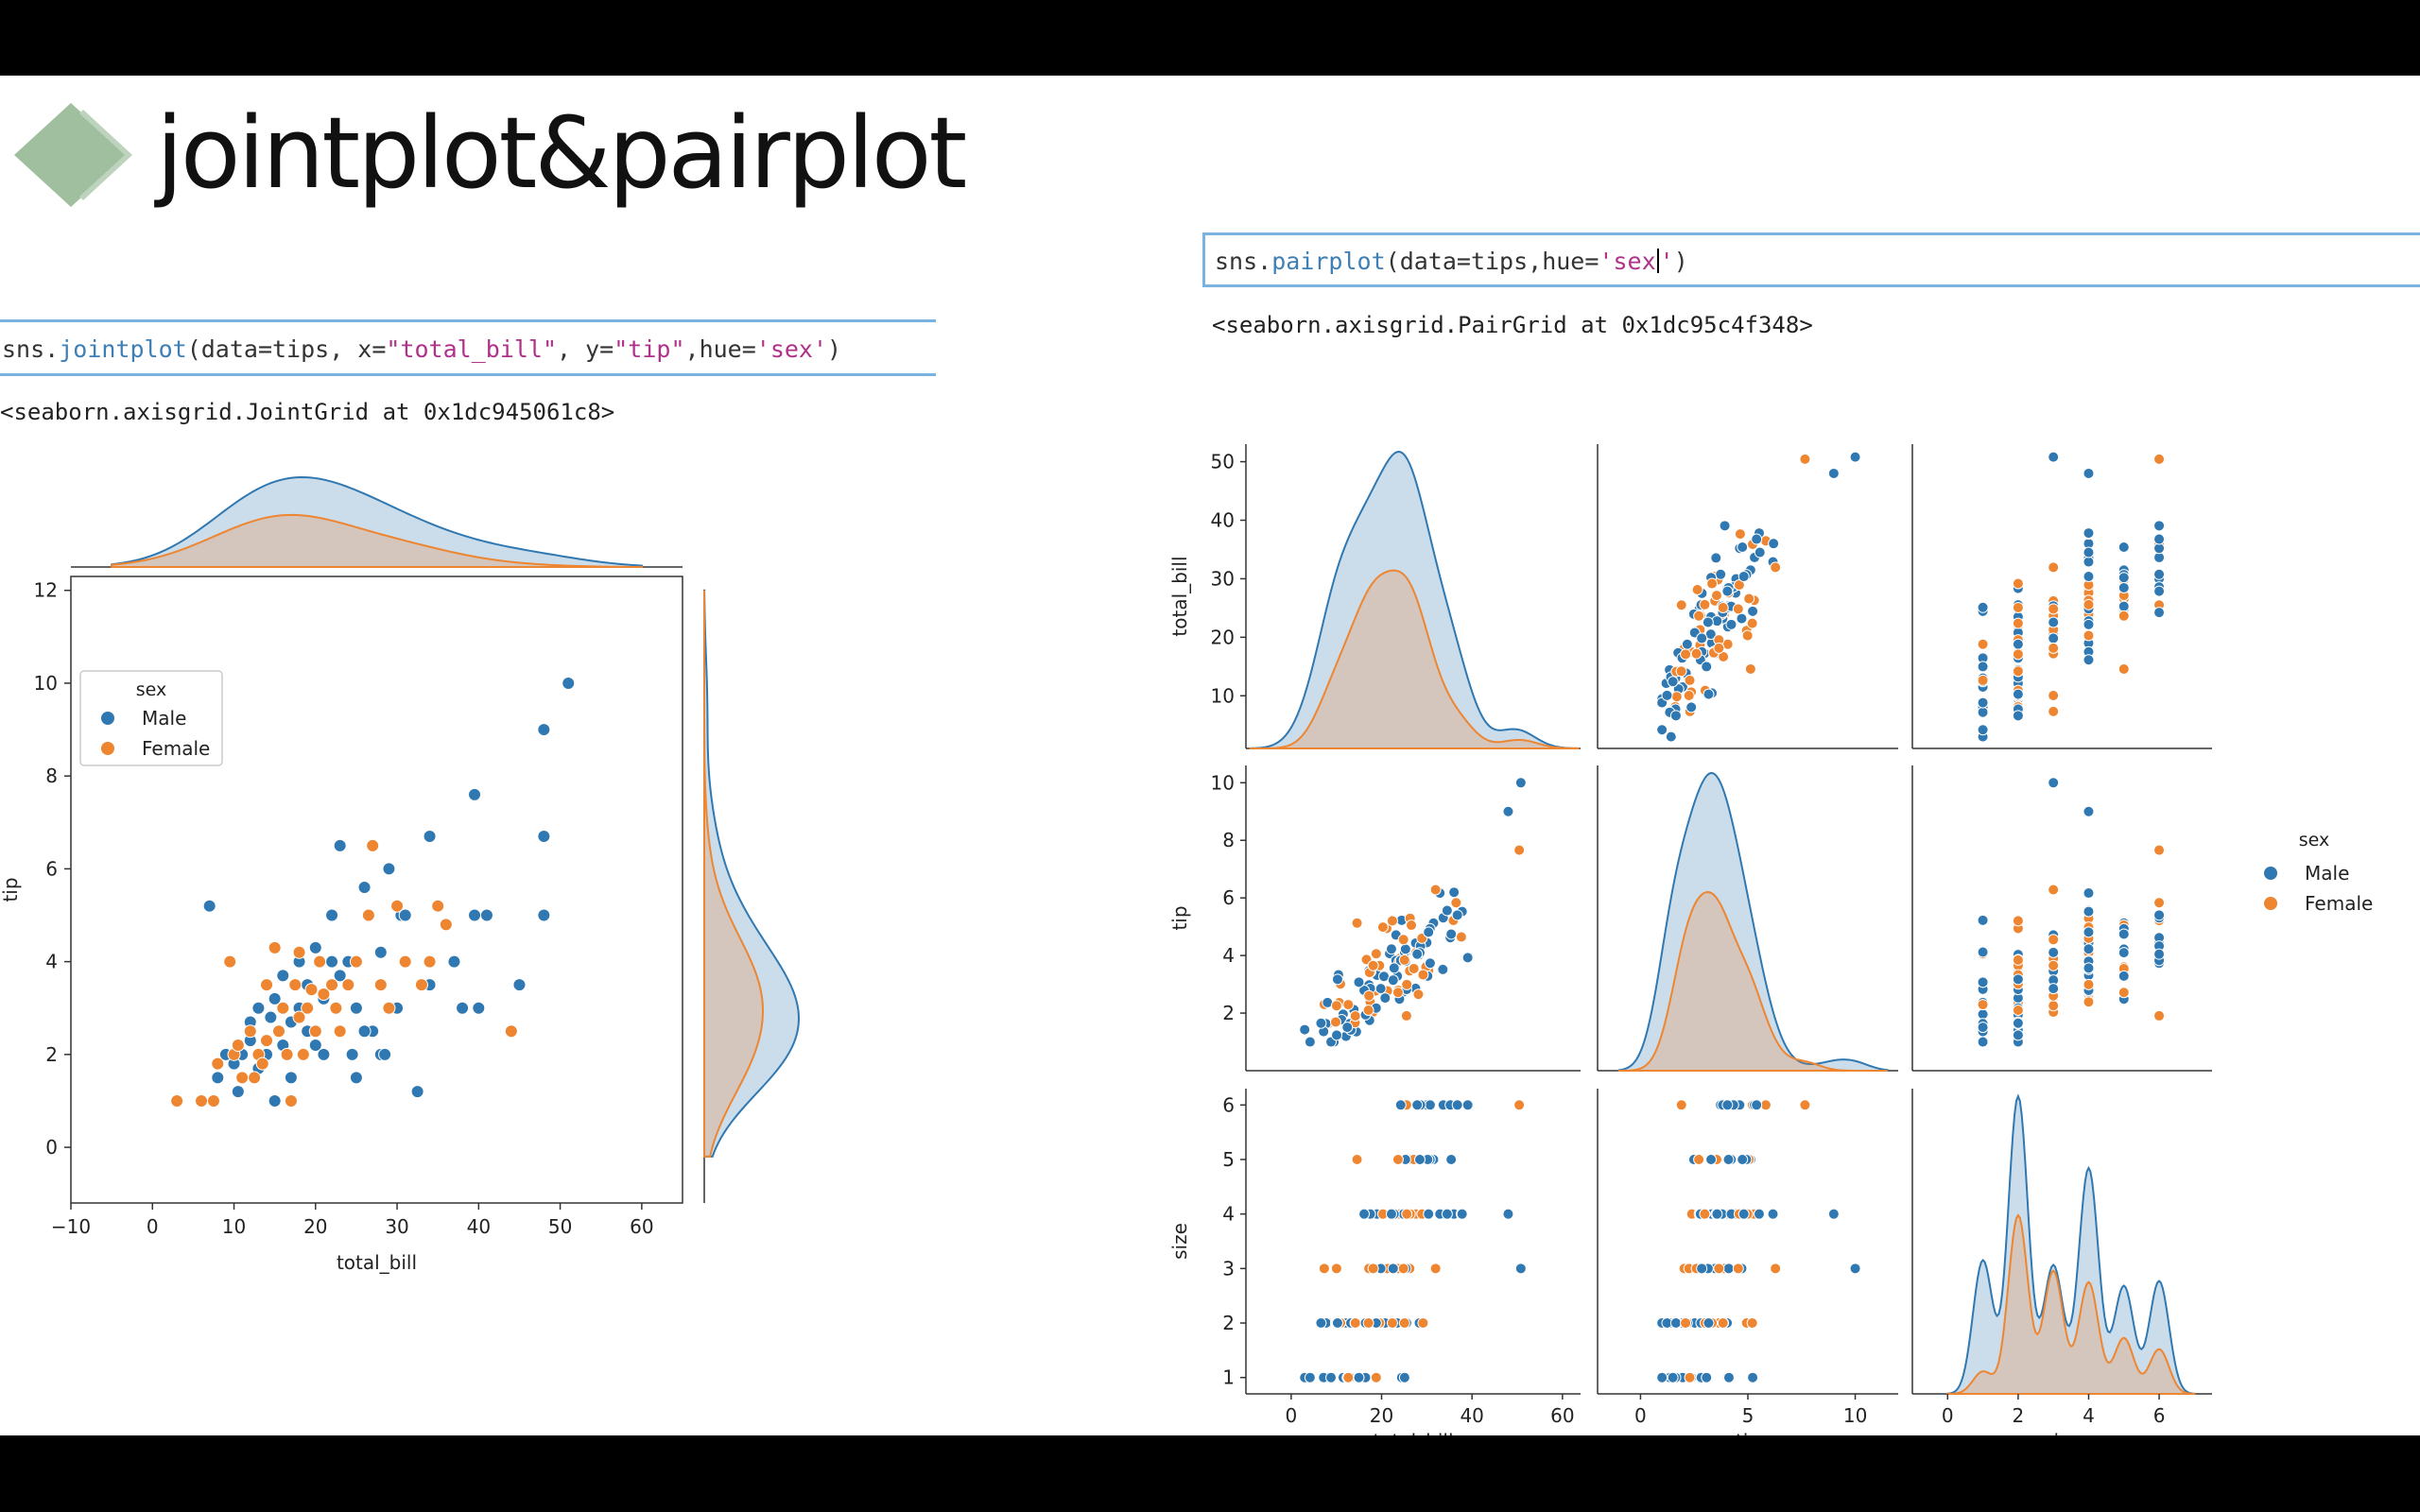 This screenshot has width=2420, height=1512. What do you see at coordinates (71, 1226) in the screenshot?
I see `x-tick-label: −10` at bounding box center [71, 1226].